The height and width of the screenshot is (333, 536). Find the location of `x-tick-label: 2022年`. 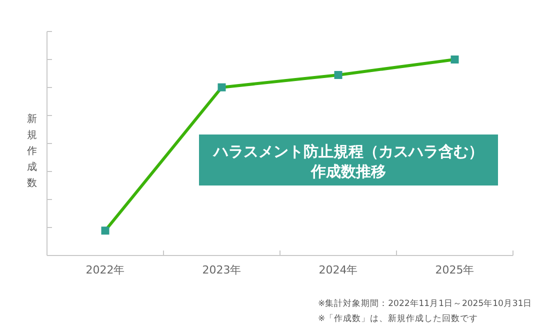

x-tick-label: 2022年 is located at coordinates (105, 270).